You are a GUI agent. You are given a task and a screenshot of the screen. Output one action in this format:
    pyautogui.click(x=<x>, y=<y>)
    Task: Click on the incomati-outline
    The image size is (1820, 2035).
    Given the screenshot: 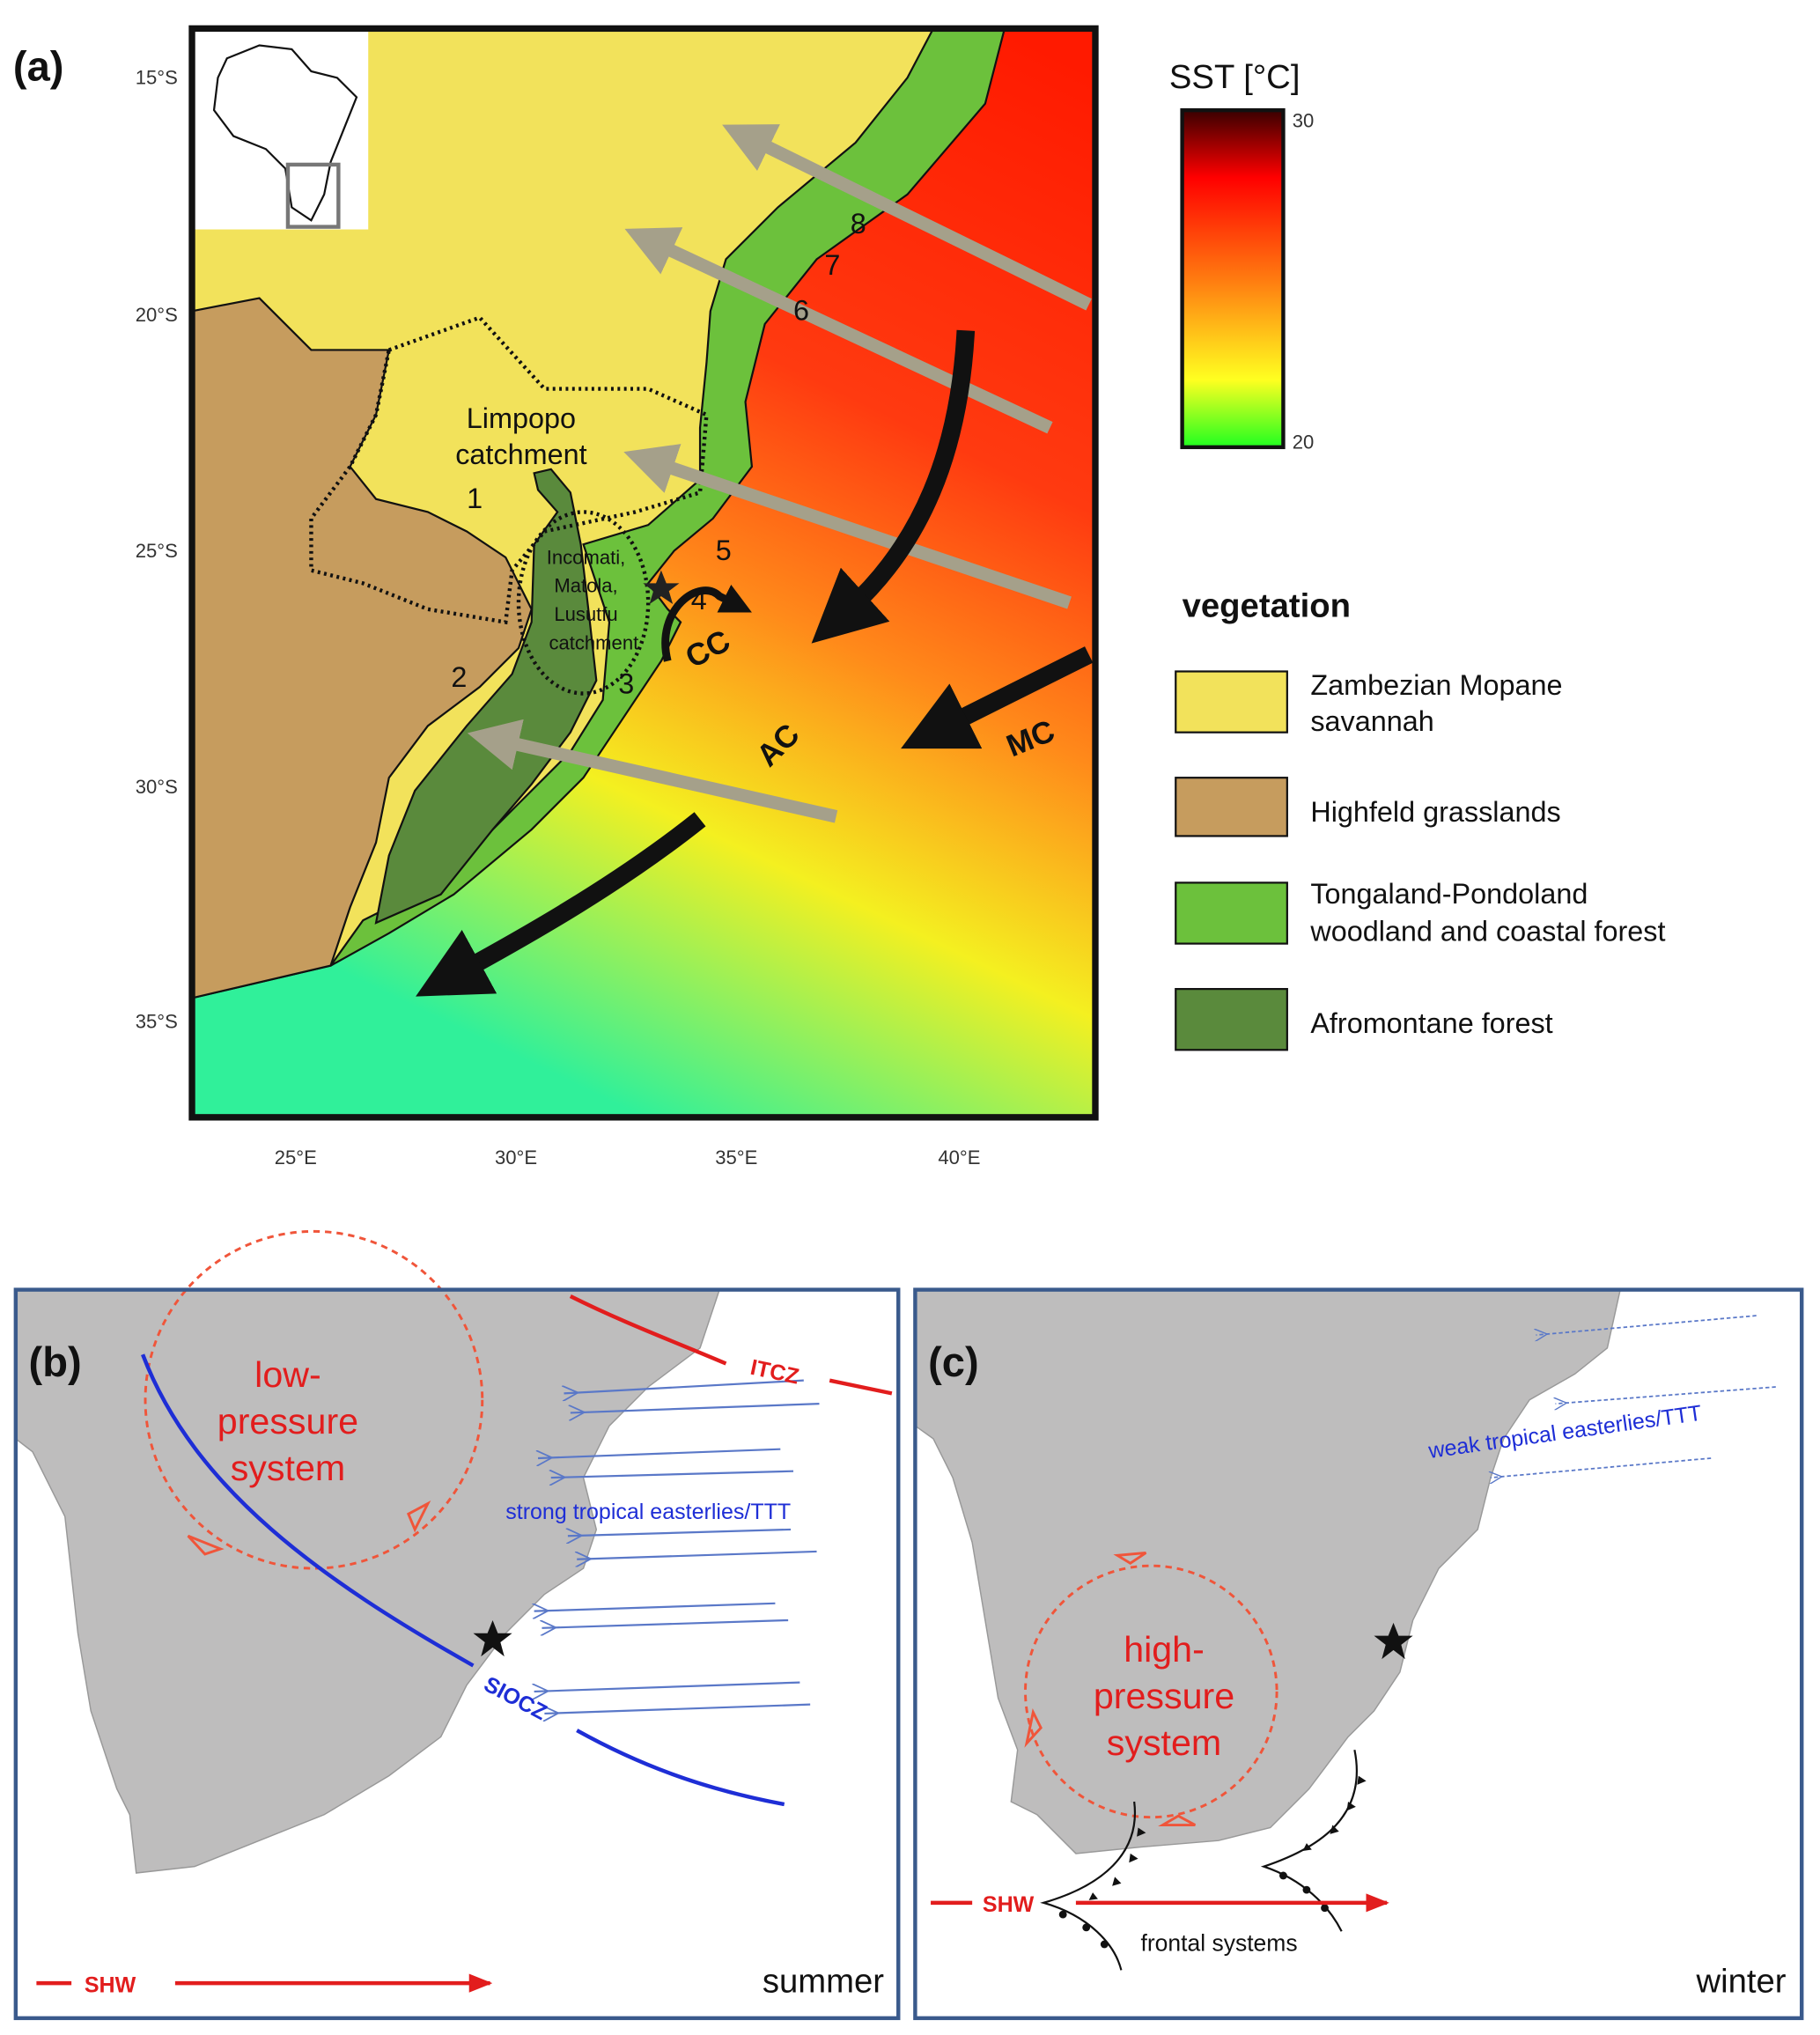 What is the action you would take?
    pyautogui.click(x=583, y=603)
    